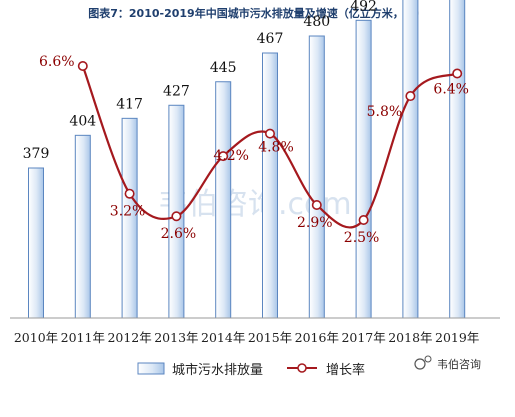 The height and width of the screenshot is (417, 515). What do you see at coordinates (316, 22) in the screenshot?
I see `bar-value-label-6: 480` at bounding box center [316, 22].